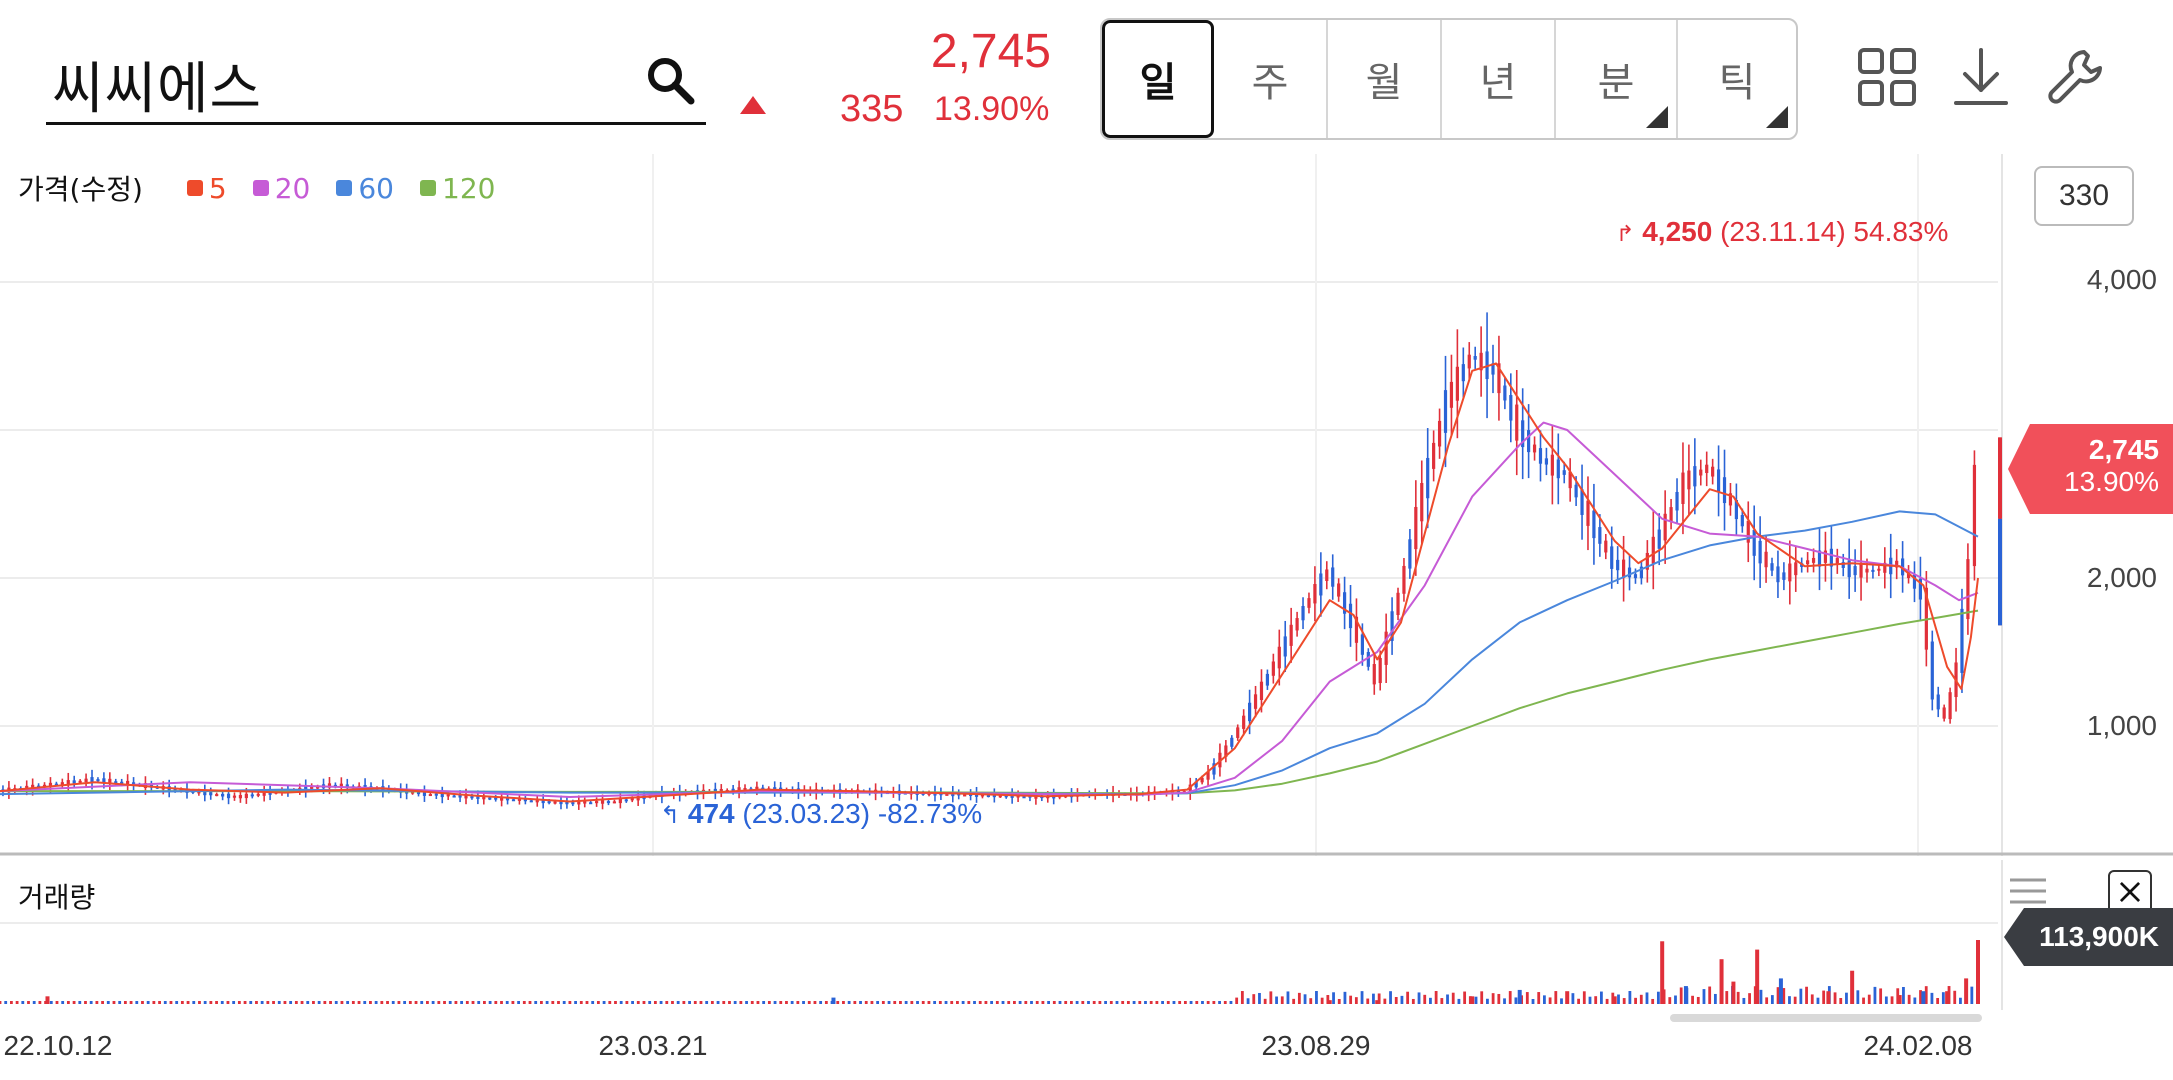 Image resolution: width=2173 pixels, height=1080 pixels. Describe the element at coordinates (157, 89) in the screenshot. I see `stock-name: 씨씨에스` at that location.